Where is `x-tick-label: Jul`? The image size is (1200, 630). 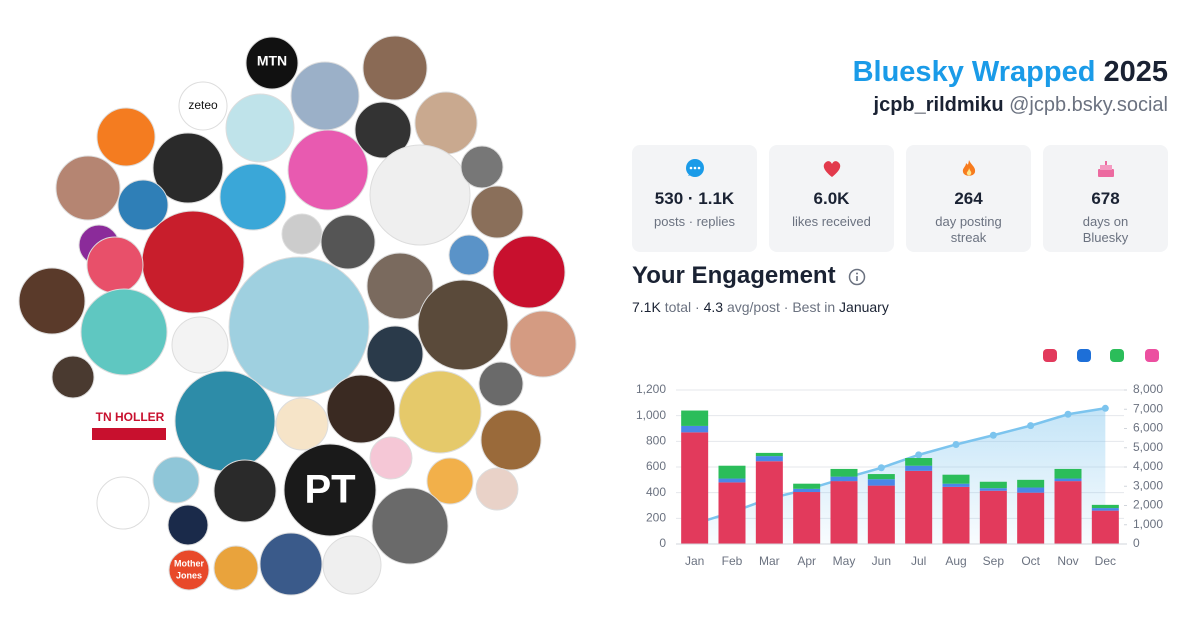 x-tick-label: Jul is located at coordinates (918, 561).